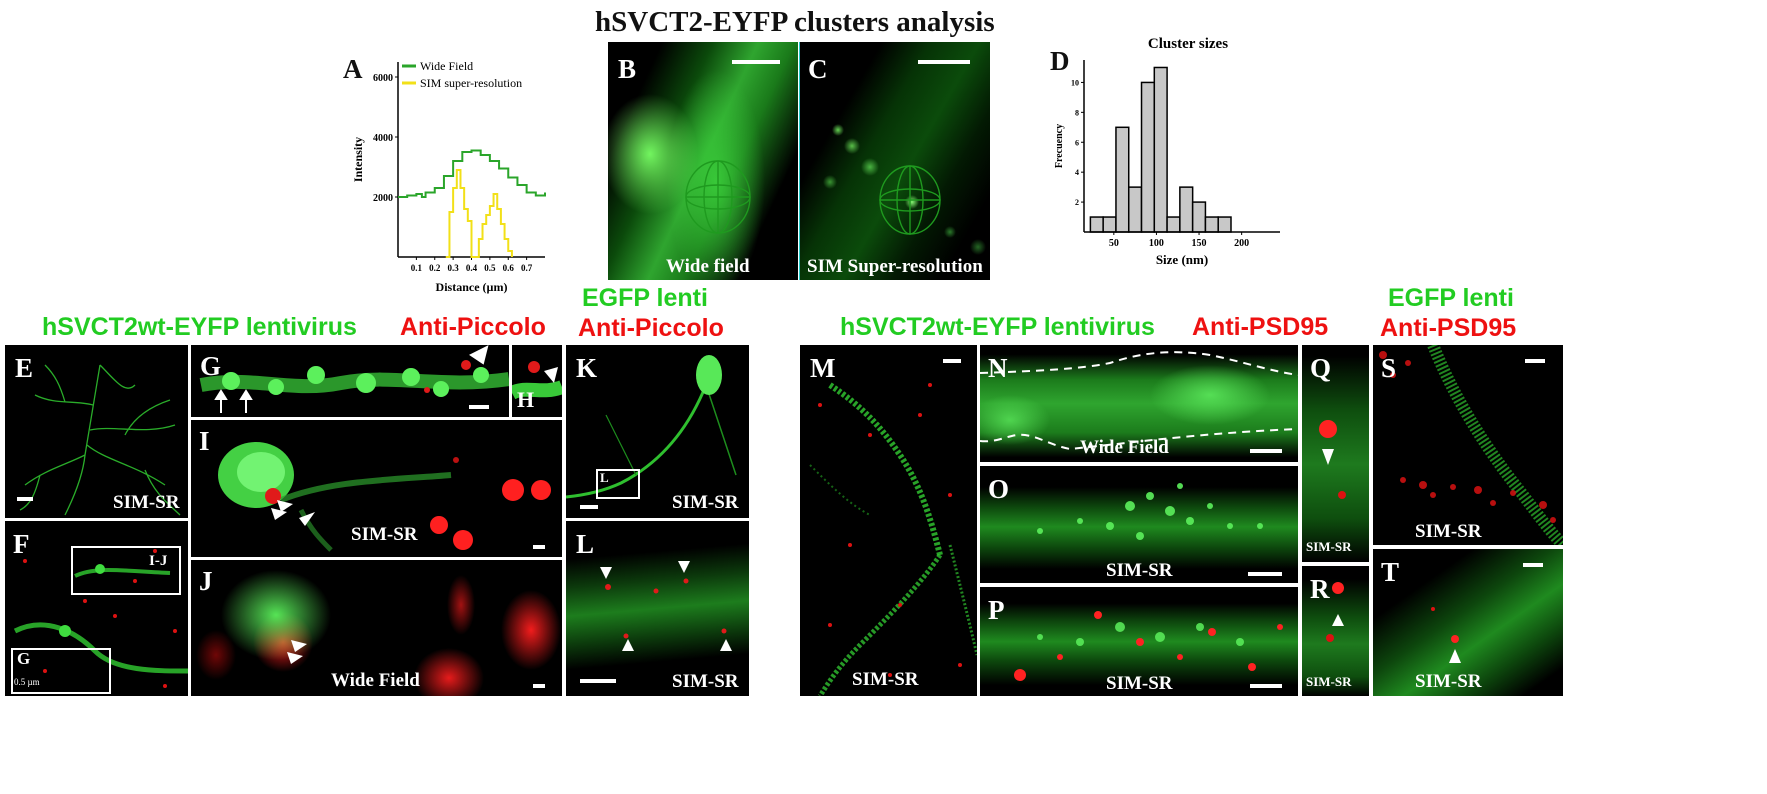  What do you see at coordinates (1468, 622) in the screenshot?
I see `panel-t: T SIM-SR` at bounding box center [1468, 622].